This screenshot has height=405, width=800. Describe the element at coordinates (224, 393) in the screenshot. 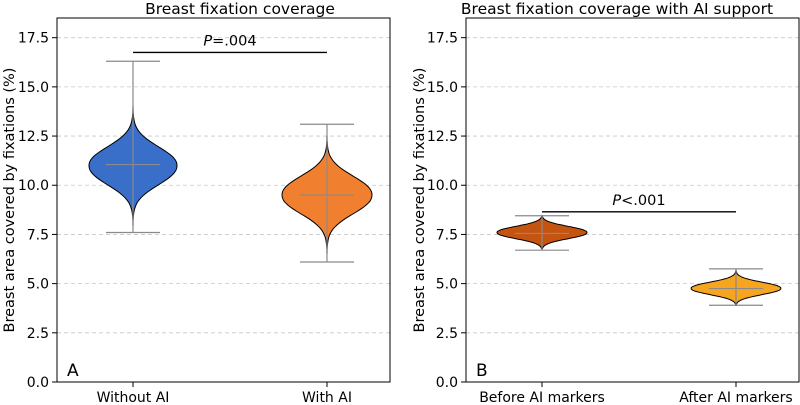

I see `panel-a-x-axis: Without AI With AI` at that location.